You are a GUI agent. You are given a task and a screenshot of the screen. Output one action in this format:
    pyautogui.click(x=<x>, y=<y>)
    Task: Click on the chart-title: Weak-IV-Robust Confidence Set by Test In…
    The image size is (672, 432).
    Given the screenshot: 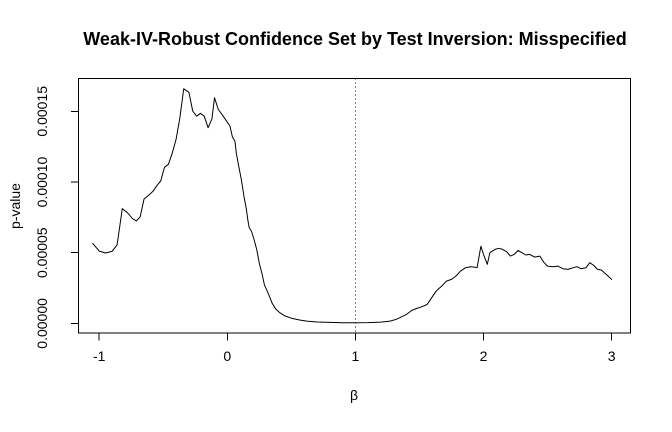 What is the action you would take?
    pyautogui.click(x=354, y=39)
    